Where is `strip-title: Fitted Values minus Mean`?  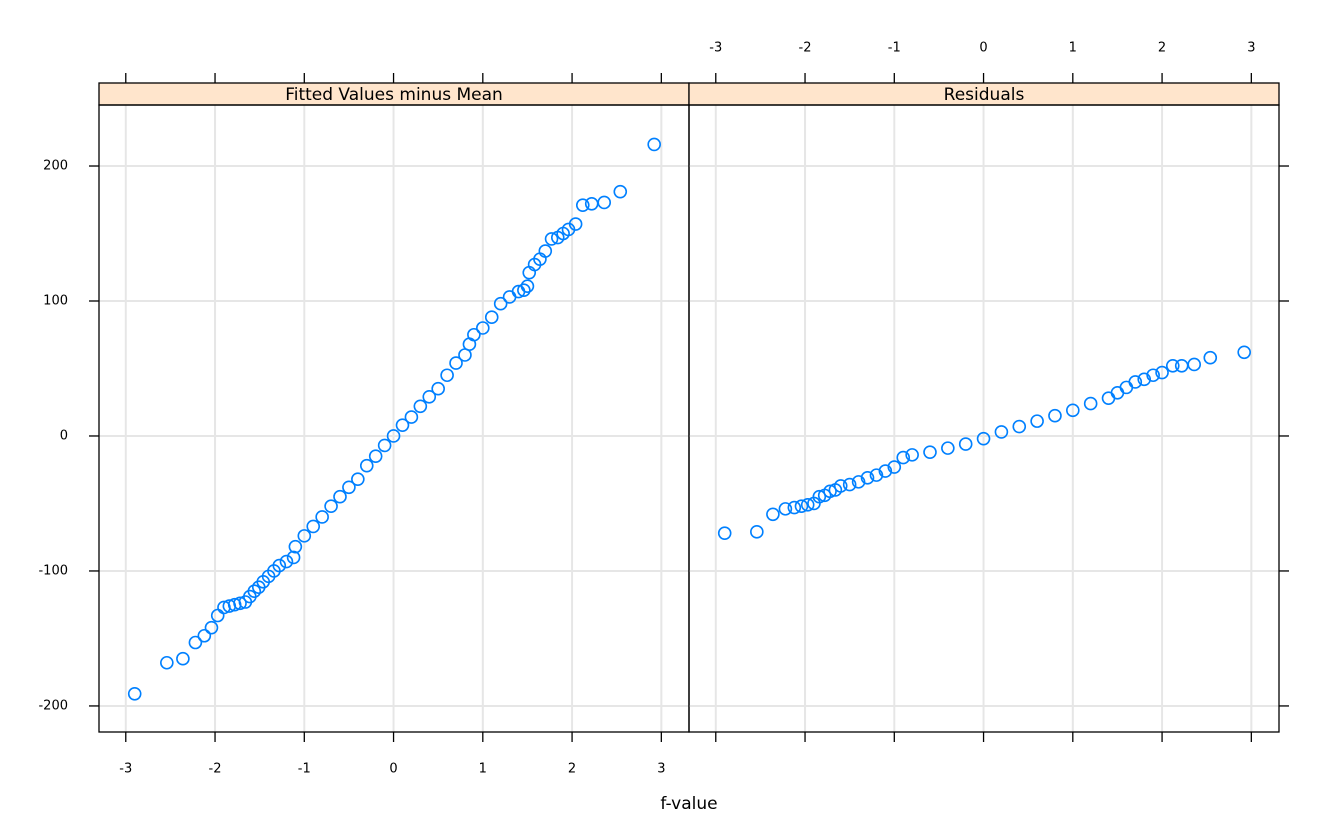
strip-title: Fitted Values minus Mean is located at coordinates (394, 95).